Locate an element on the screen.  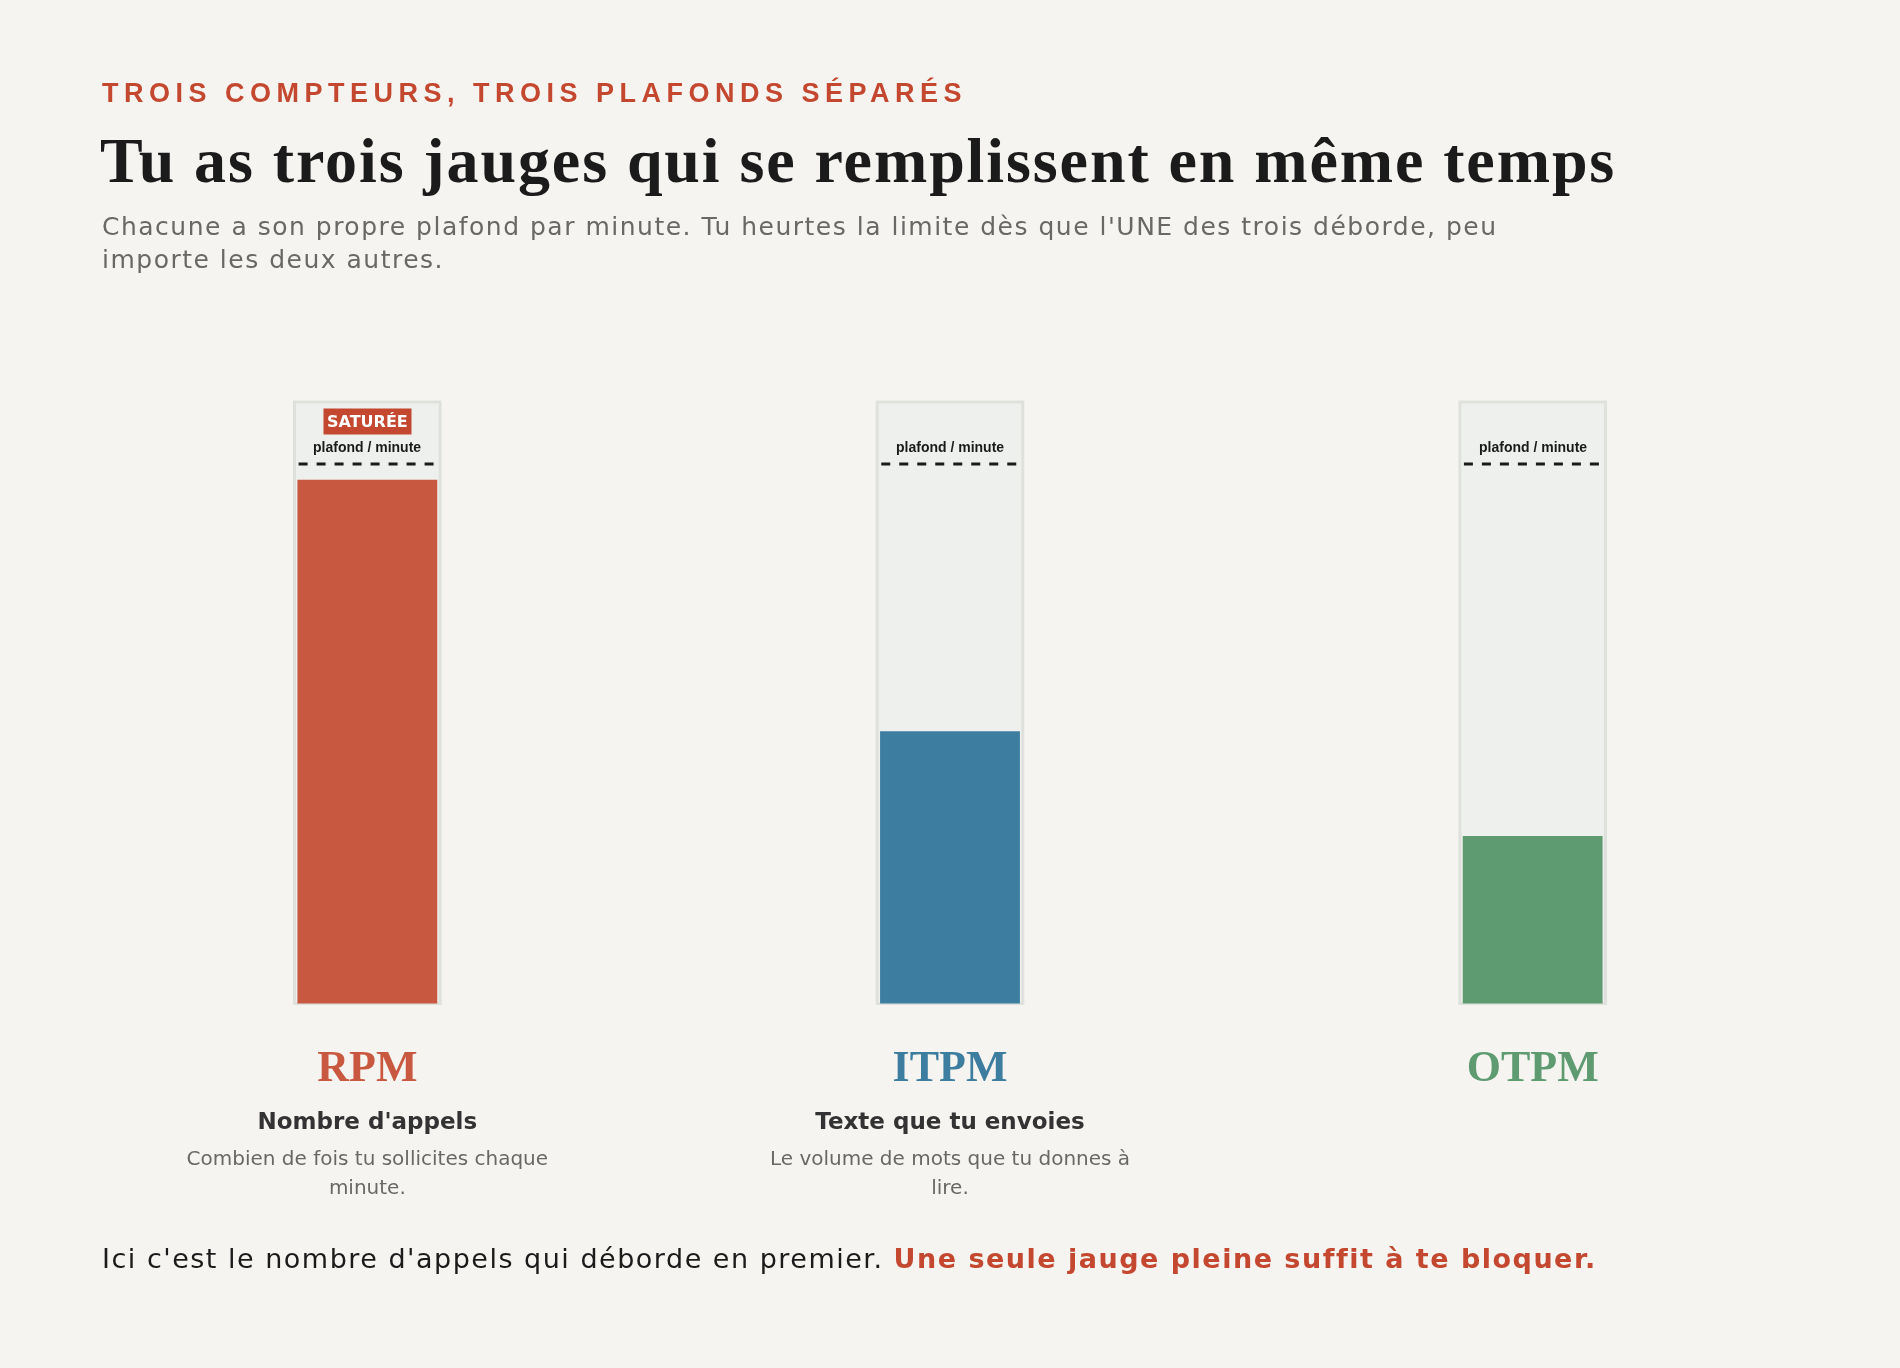
ref-line-label: plafond / minute is located at coordinates (367, 447).